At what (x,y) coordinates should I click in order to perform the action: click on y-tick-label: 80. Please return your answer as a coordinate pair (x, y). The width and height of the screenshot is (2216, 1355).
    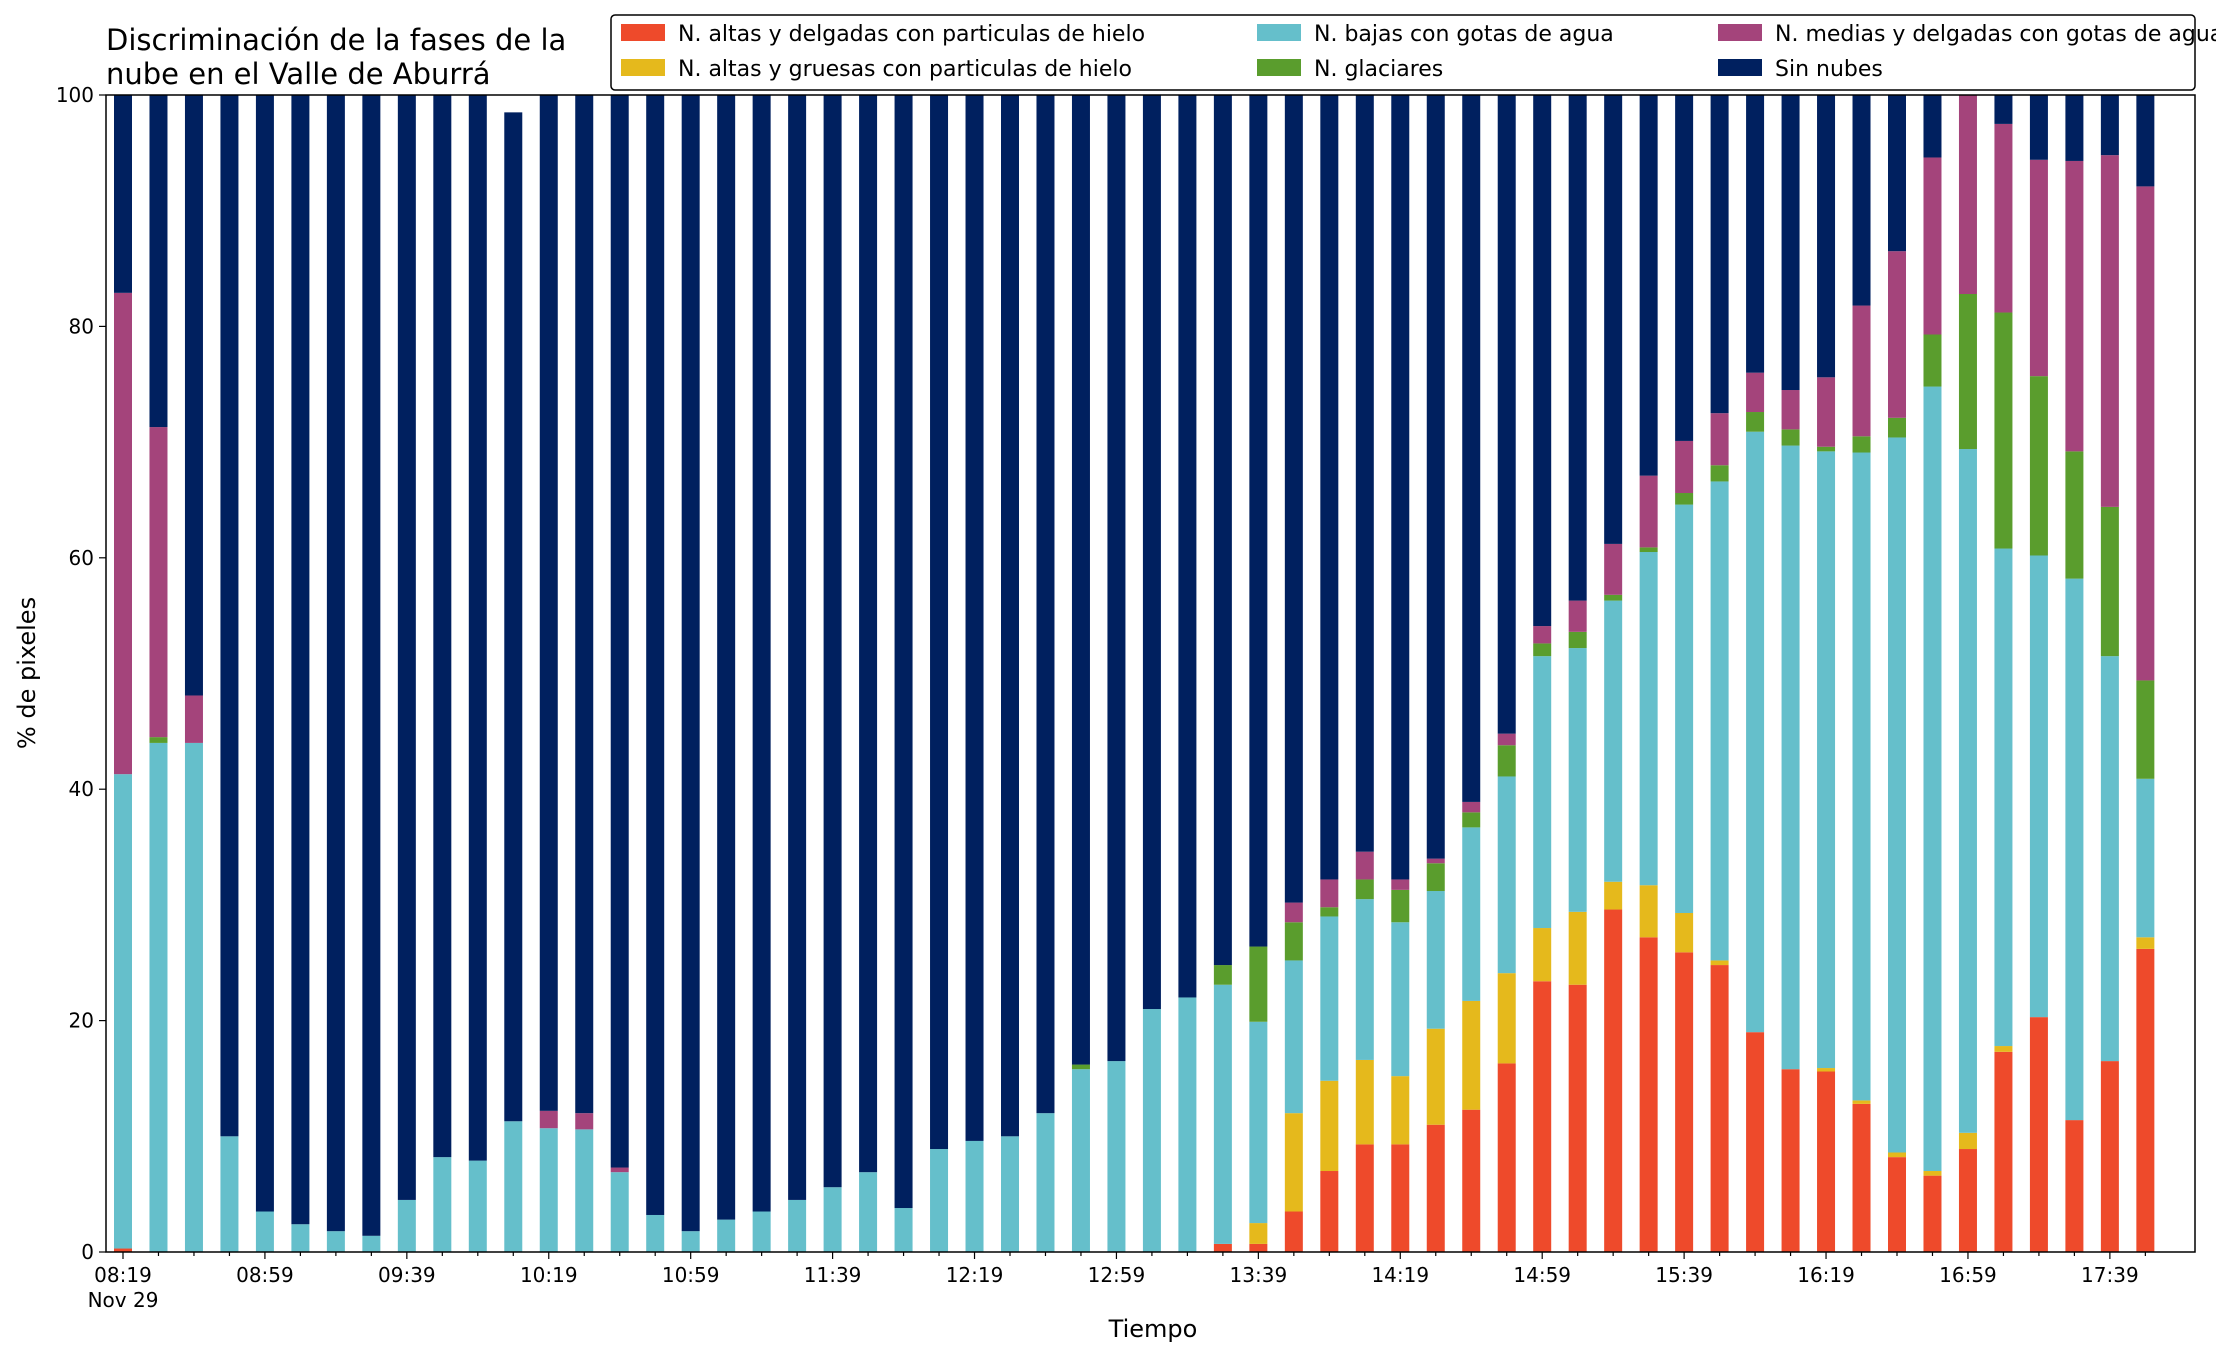
    Looking at the image, I should click on (81, 326).